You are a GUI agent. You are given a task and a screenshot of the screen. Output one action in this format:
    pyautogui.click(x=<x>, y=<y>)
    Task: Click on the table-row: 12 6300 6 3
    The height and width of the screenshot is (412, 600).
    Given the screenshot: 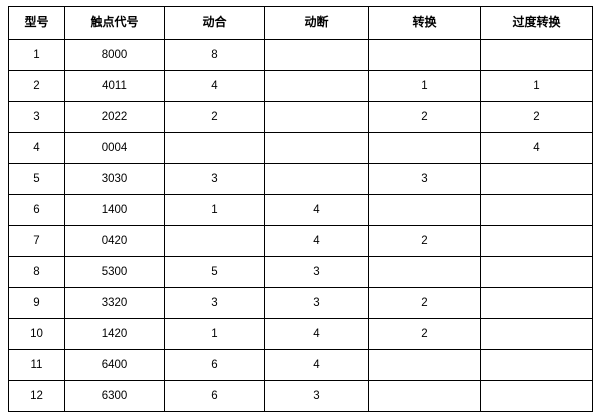 What is the action you would take?
    pyautogui.click(x=300, y=396)
    